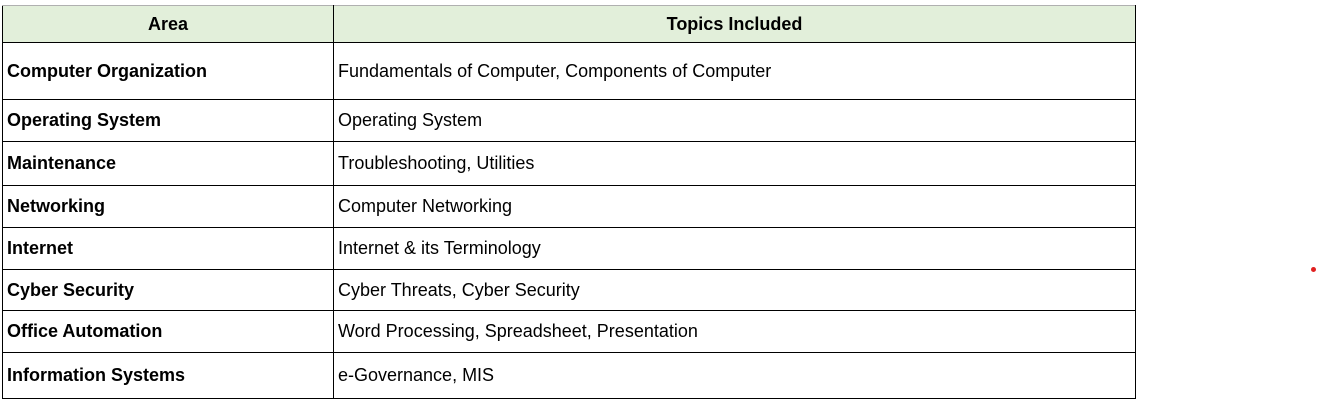 The height and width of the screenshot is (401, 1318). I want to click on area-cell: Computer Organization, so click(168, 71).